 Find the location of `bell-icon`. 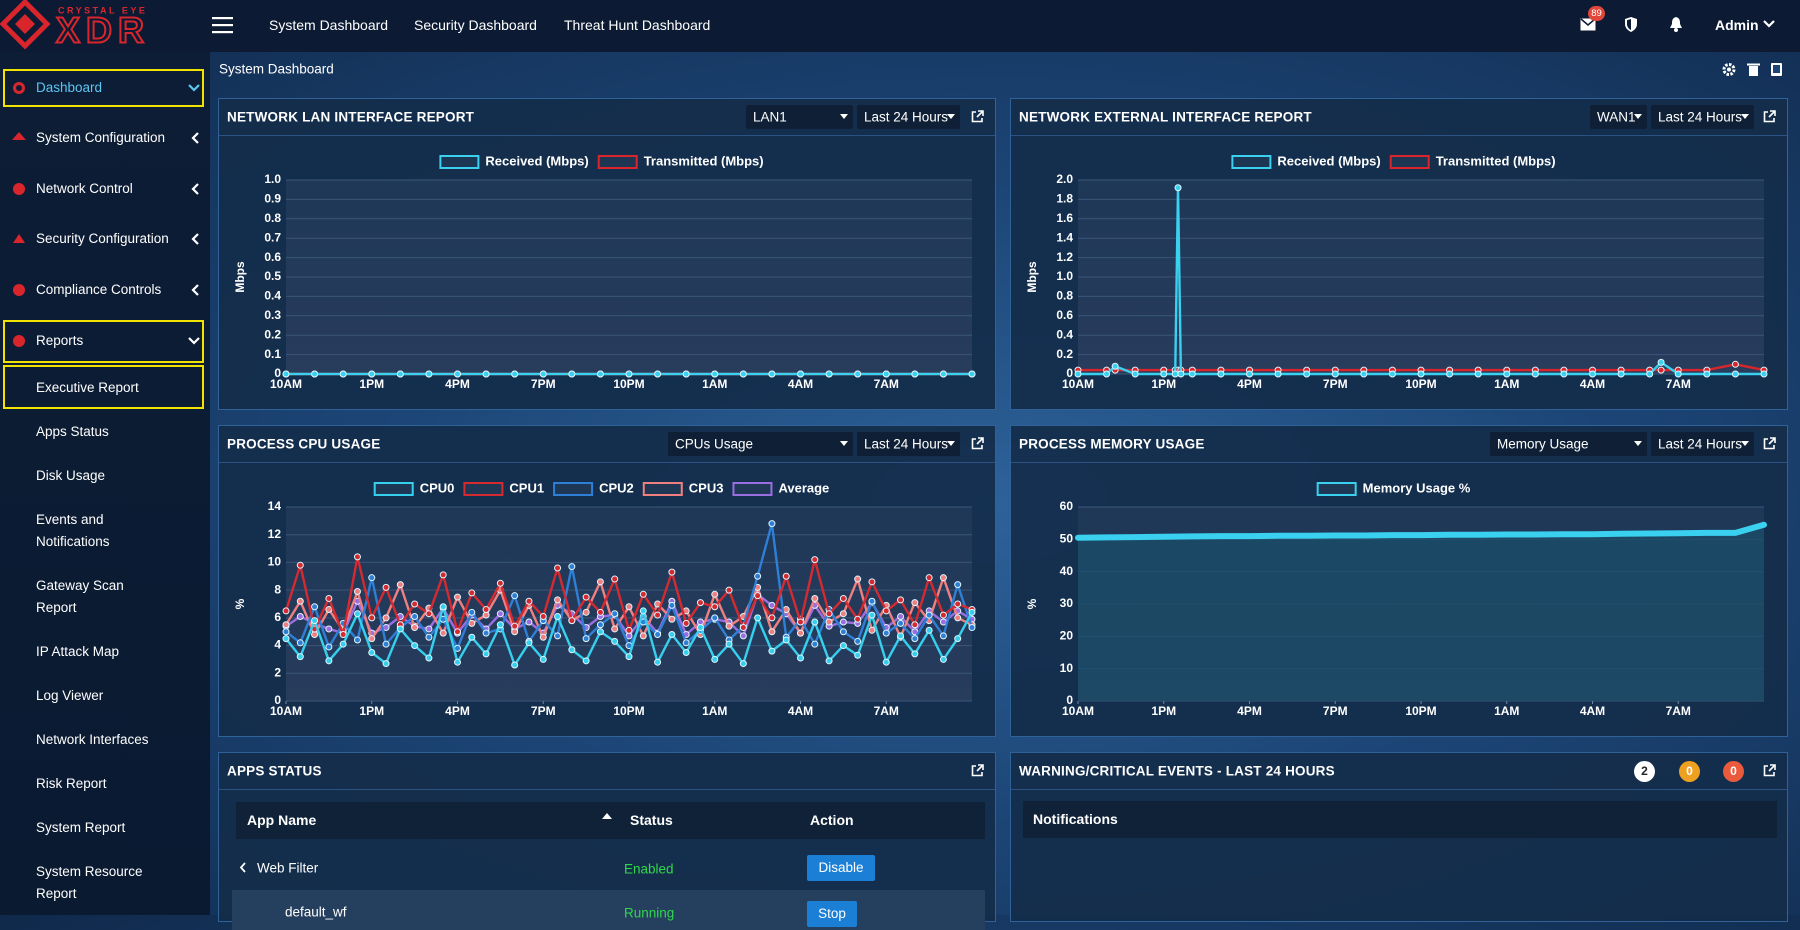

bell-icon is located at coordinates (1676, 24).